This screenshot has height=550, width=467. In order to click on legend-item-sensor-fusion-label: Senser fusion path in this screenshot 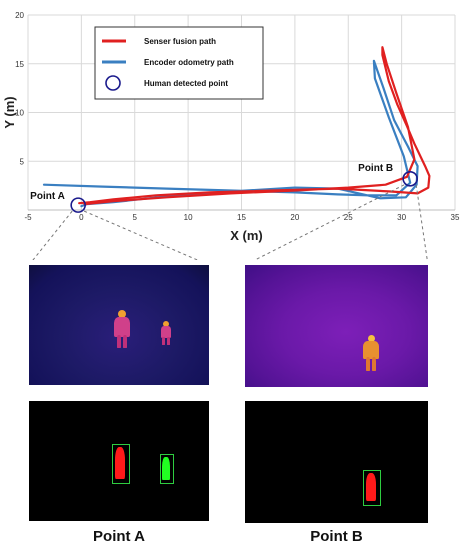, I will do `click(180, 41)`.